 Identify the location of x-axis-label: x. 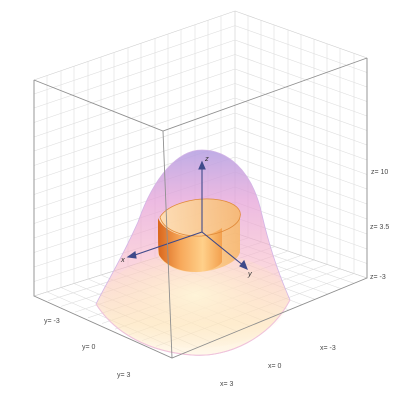
(122, 259).